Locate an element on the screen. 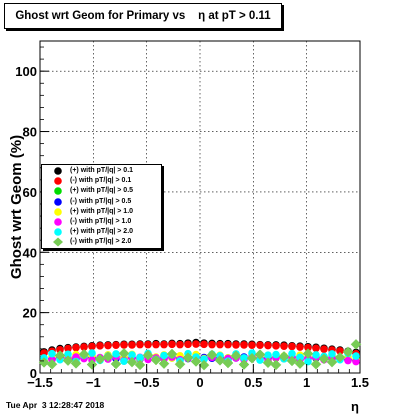  legend-label: (-) with pT/|q| > 2.0 is located at coordinates (101, 242).